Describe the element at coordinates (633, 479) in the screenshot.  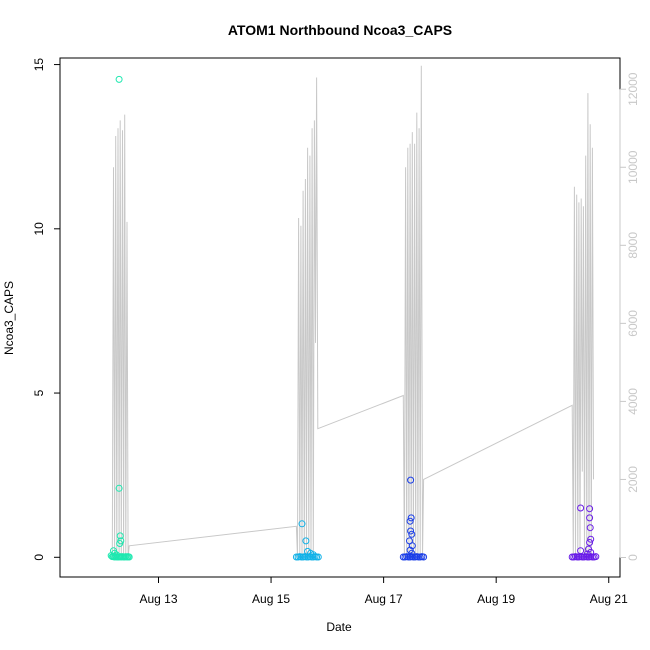
I see `y2-tick-label: 2000` at that location.